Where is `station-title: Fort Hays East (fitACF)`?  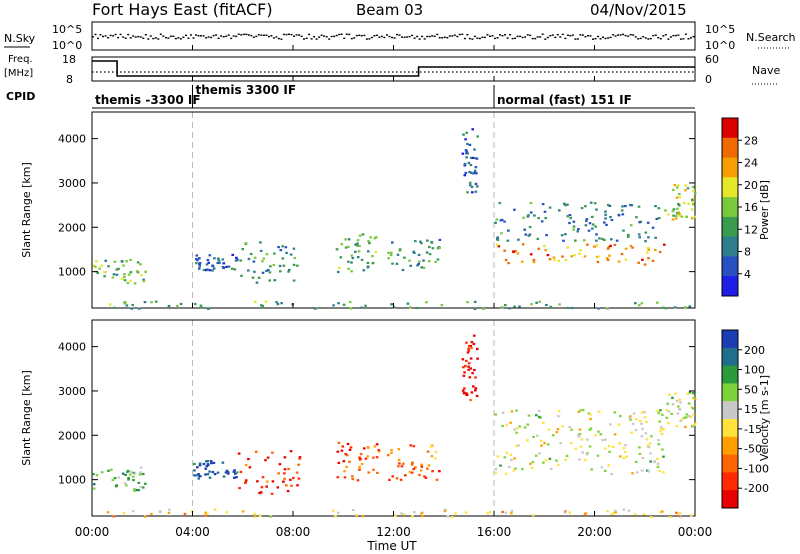 station-title: Fort Hays East (fitACF) is located at coordinates (182, 9).